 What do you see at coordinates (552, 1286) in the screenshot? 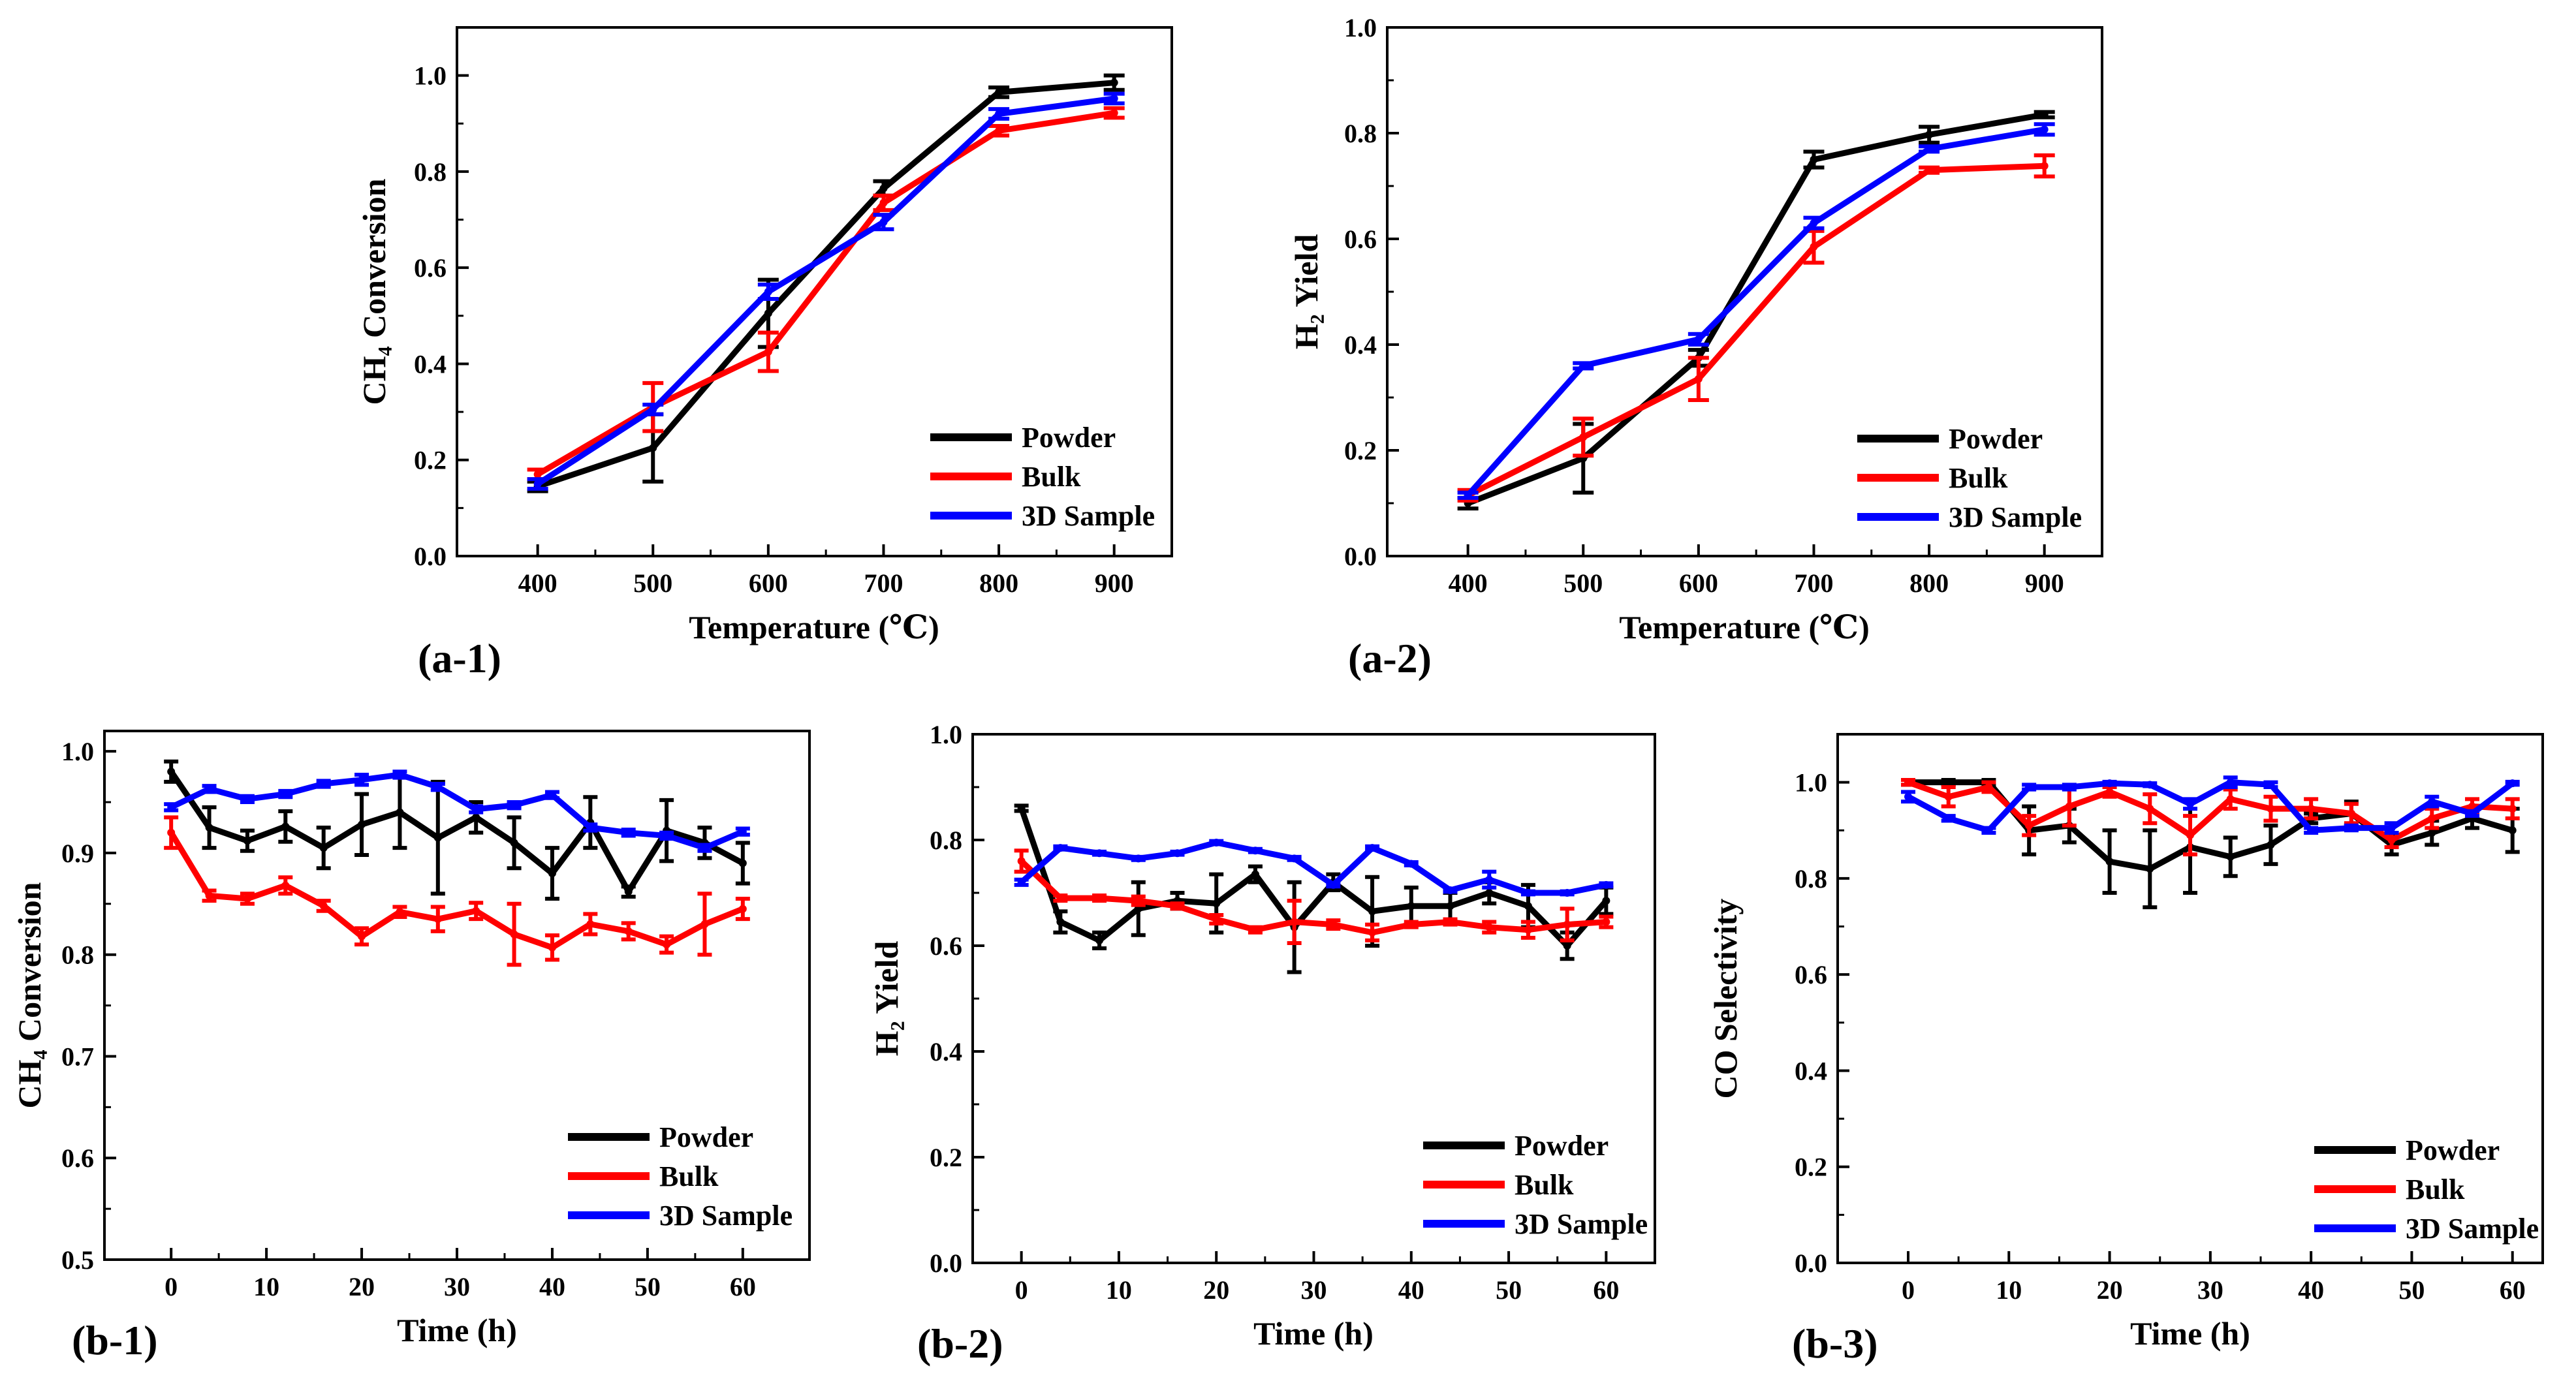
I see `x-tick-label: 40` at bounding box center [552, 1286].